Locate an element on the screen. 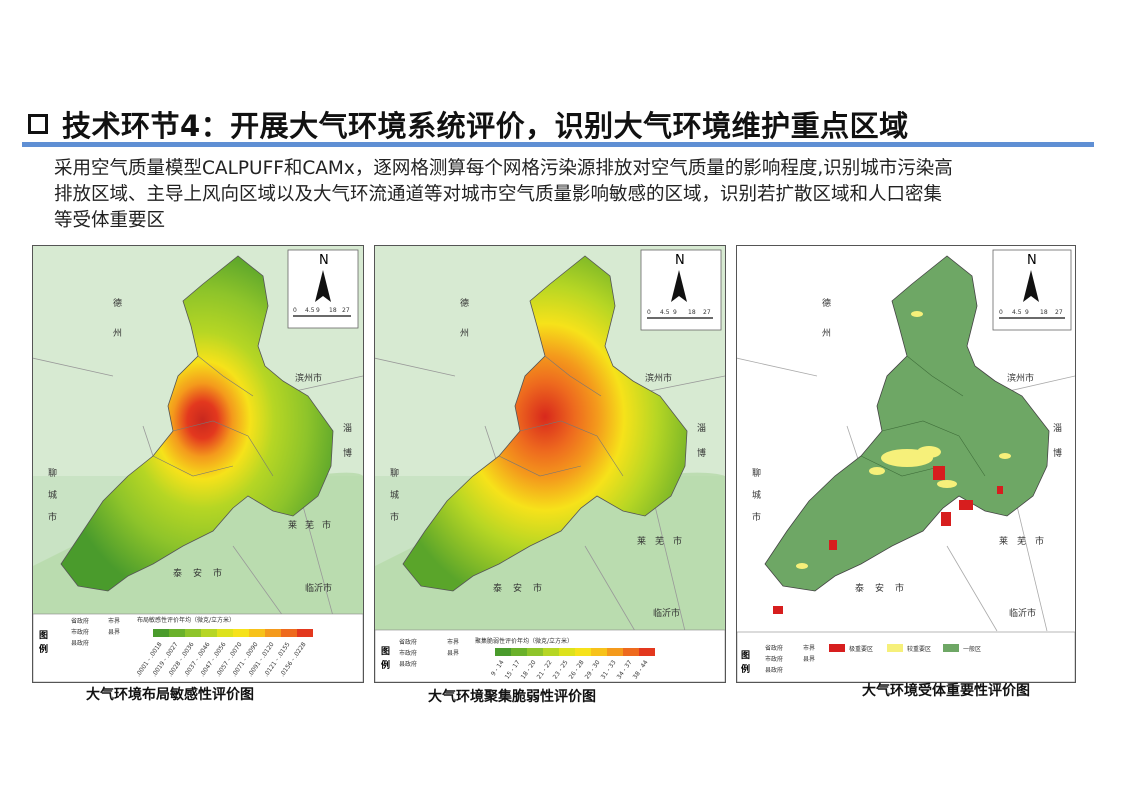  svg-text: 一般区 is located at coordinates (972, 649).